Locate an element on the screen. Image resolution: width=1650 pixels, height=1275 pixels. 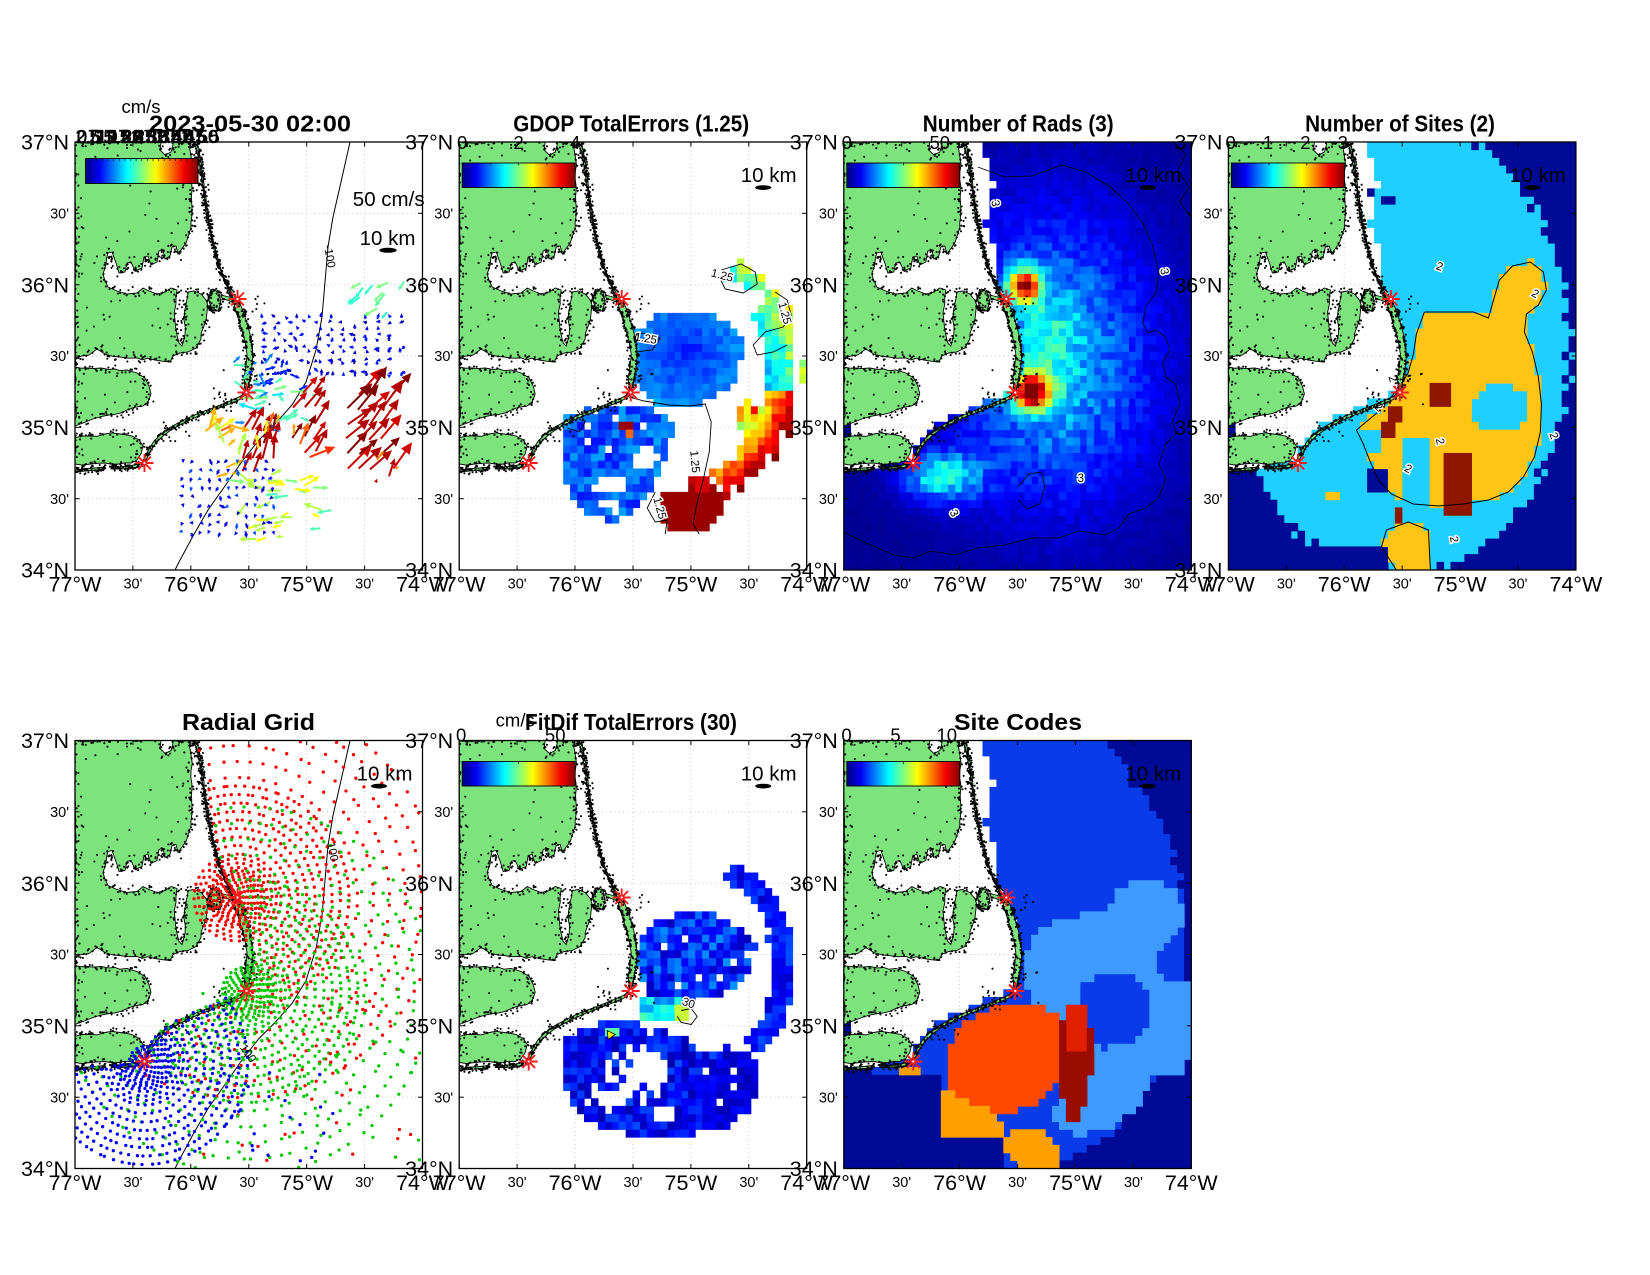
svg-text: Number of Sites (2) is located at coordinates (1400, 123).